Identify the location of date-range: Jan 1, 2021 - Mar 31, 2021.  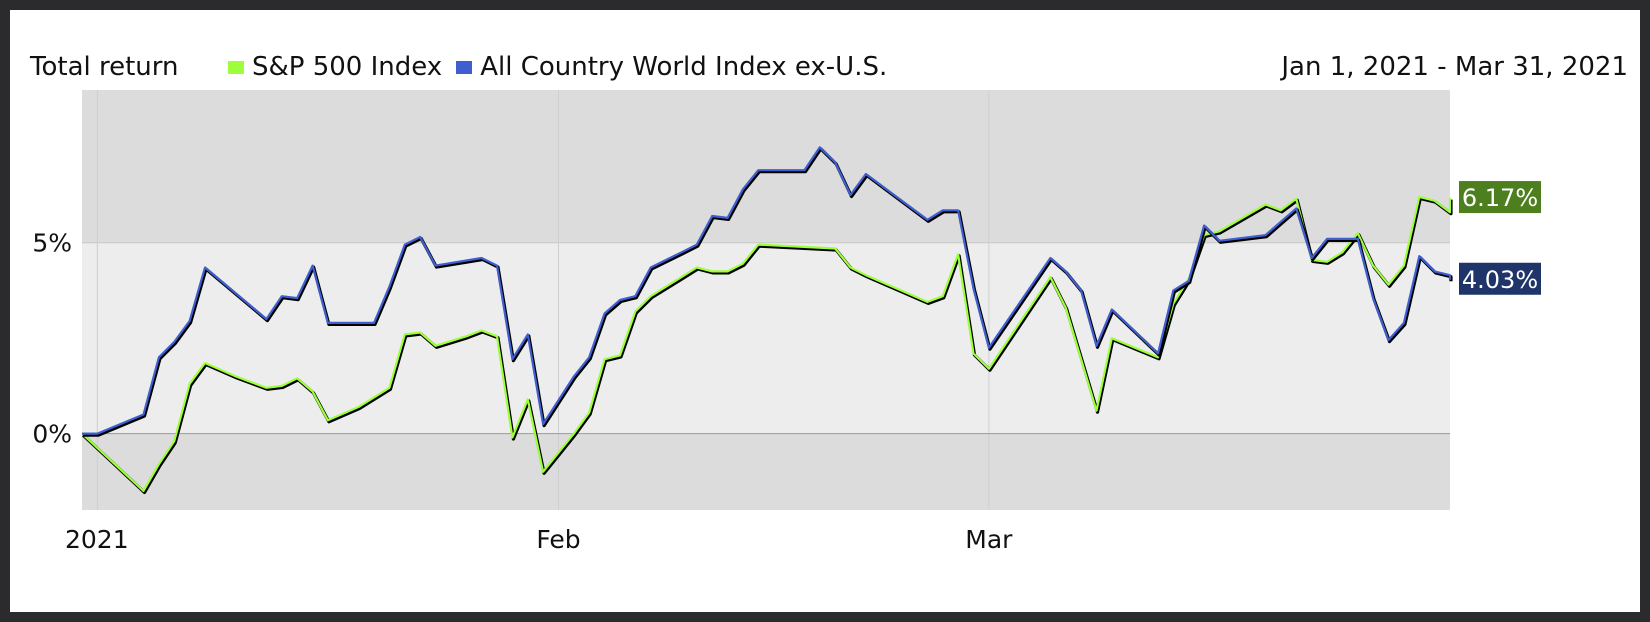
(1454, 67).